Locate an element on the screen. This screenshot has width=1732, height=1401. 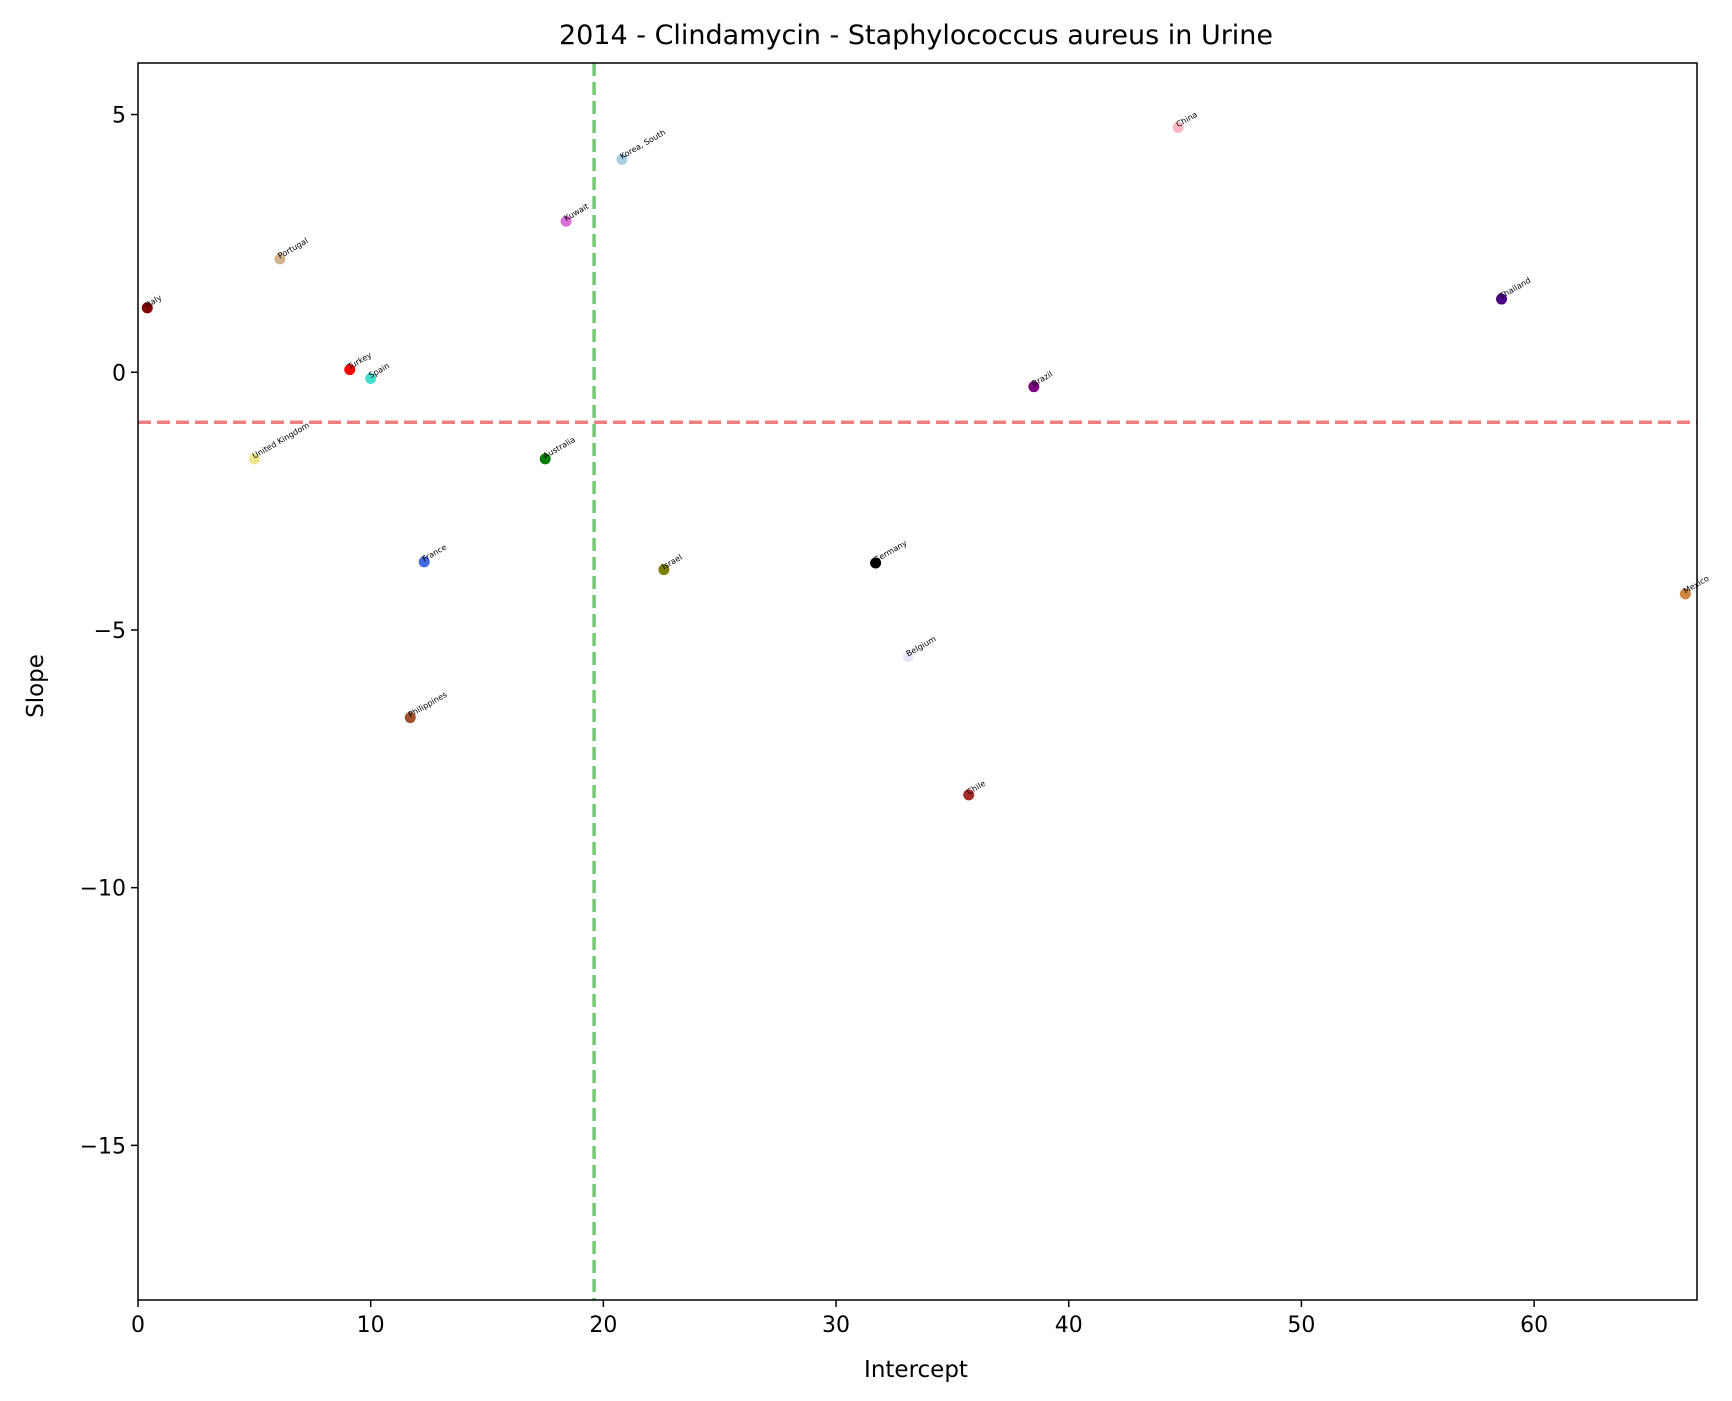
x-axis-ticks: 0 10 20 30 40 50 60 is located at coordinates (839, 1319).